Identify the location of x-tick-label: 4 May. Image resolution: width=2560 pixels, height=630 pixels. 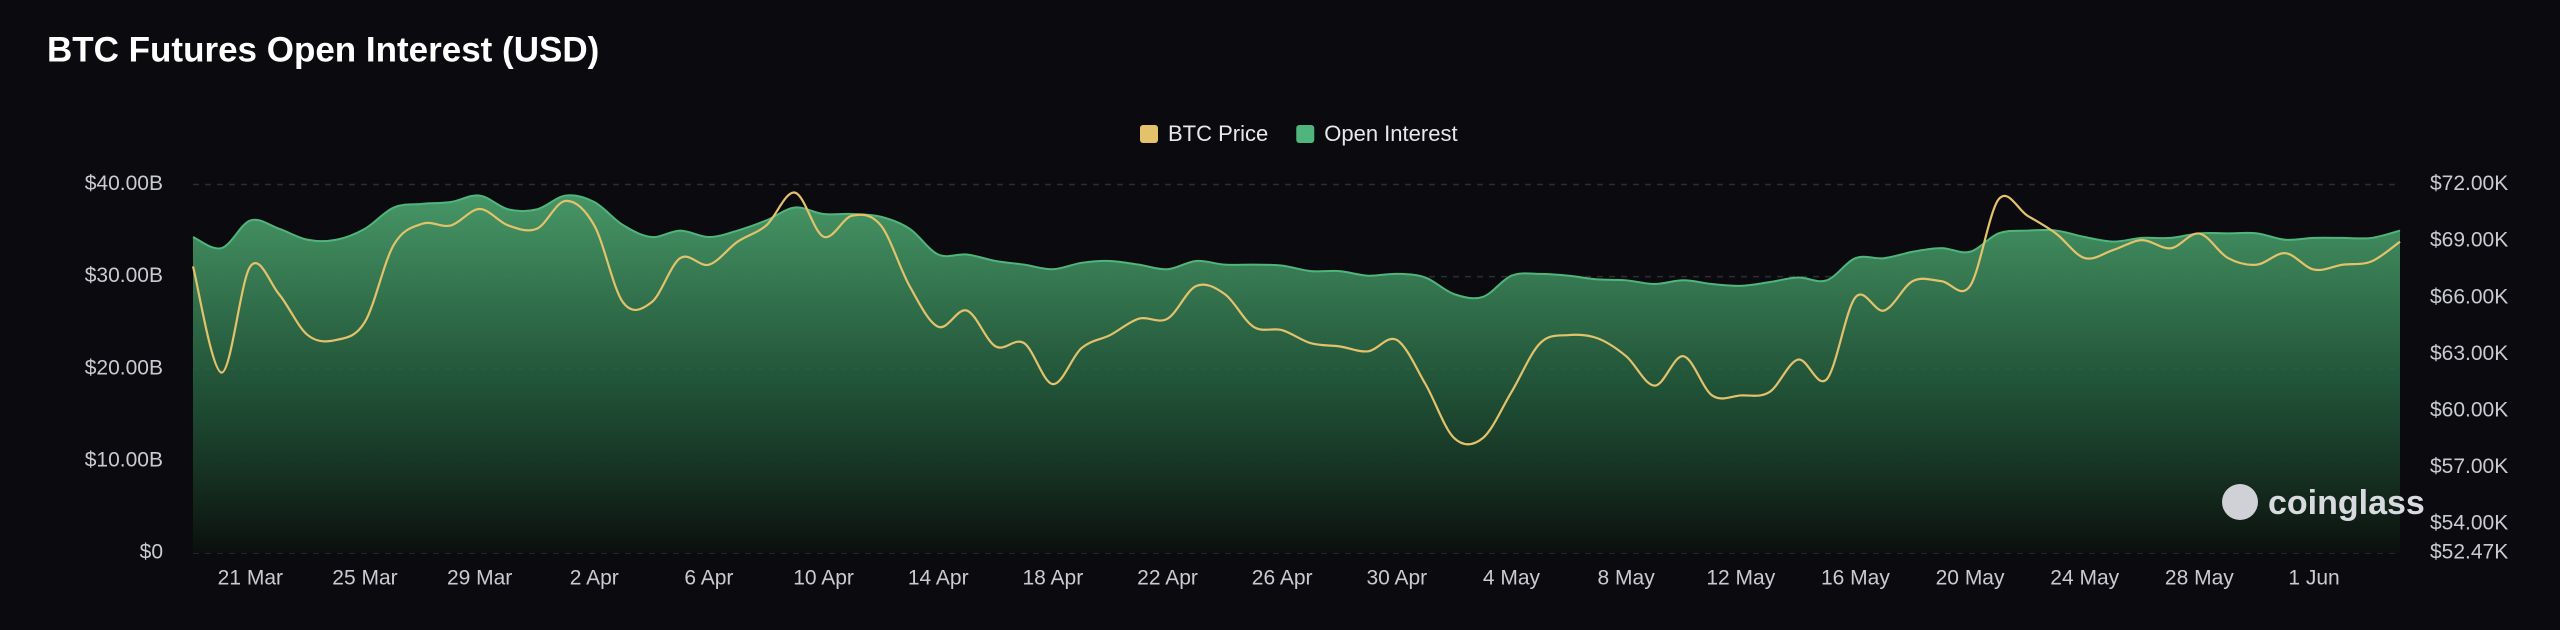
(1512, 578).